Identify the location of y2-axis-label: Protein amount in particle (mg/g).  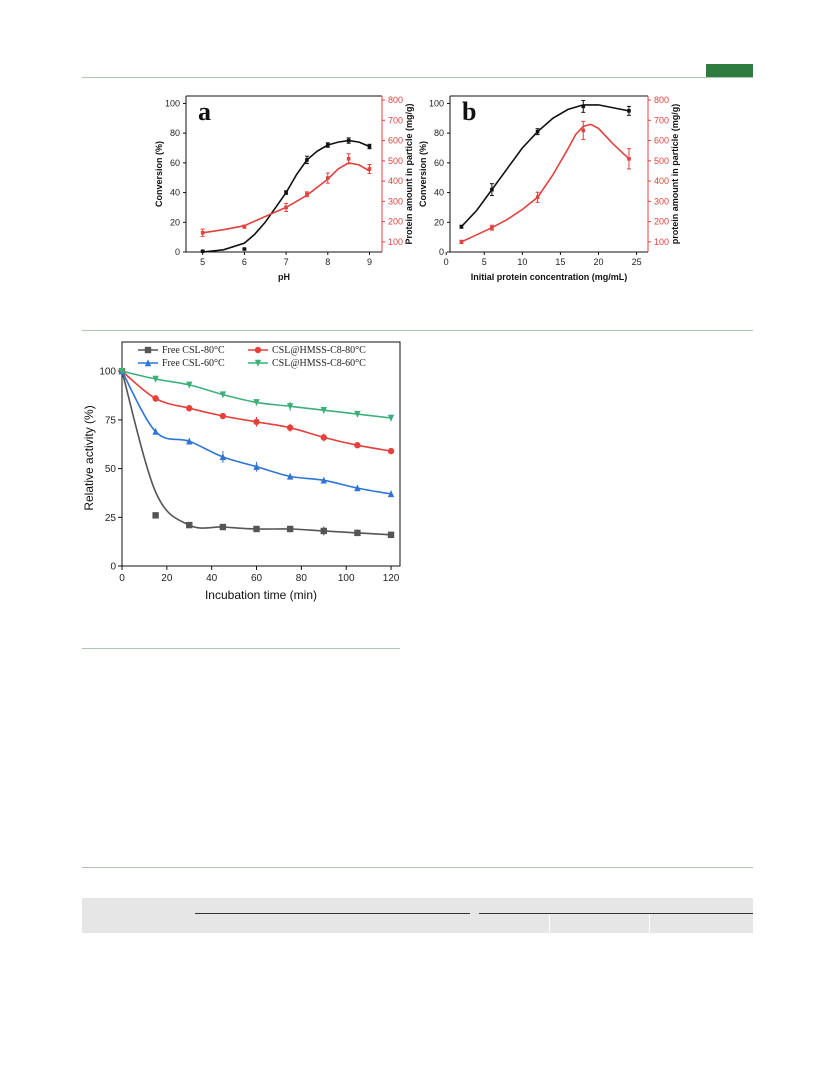
(409, 173).